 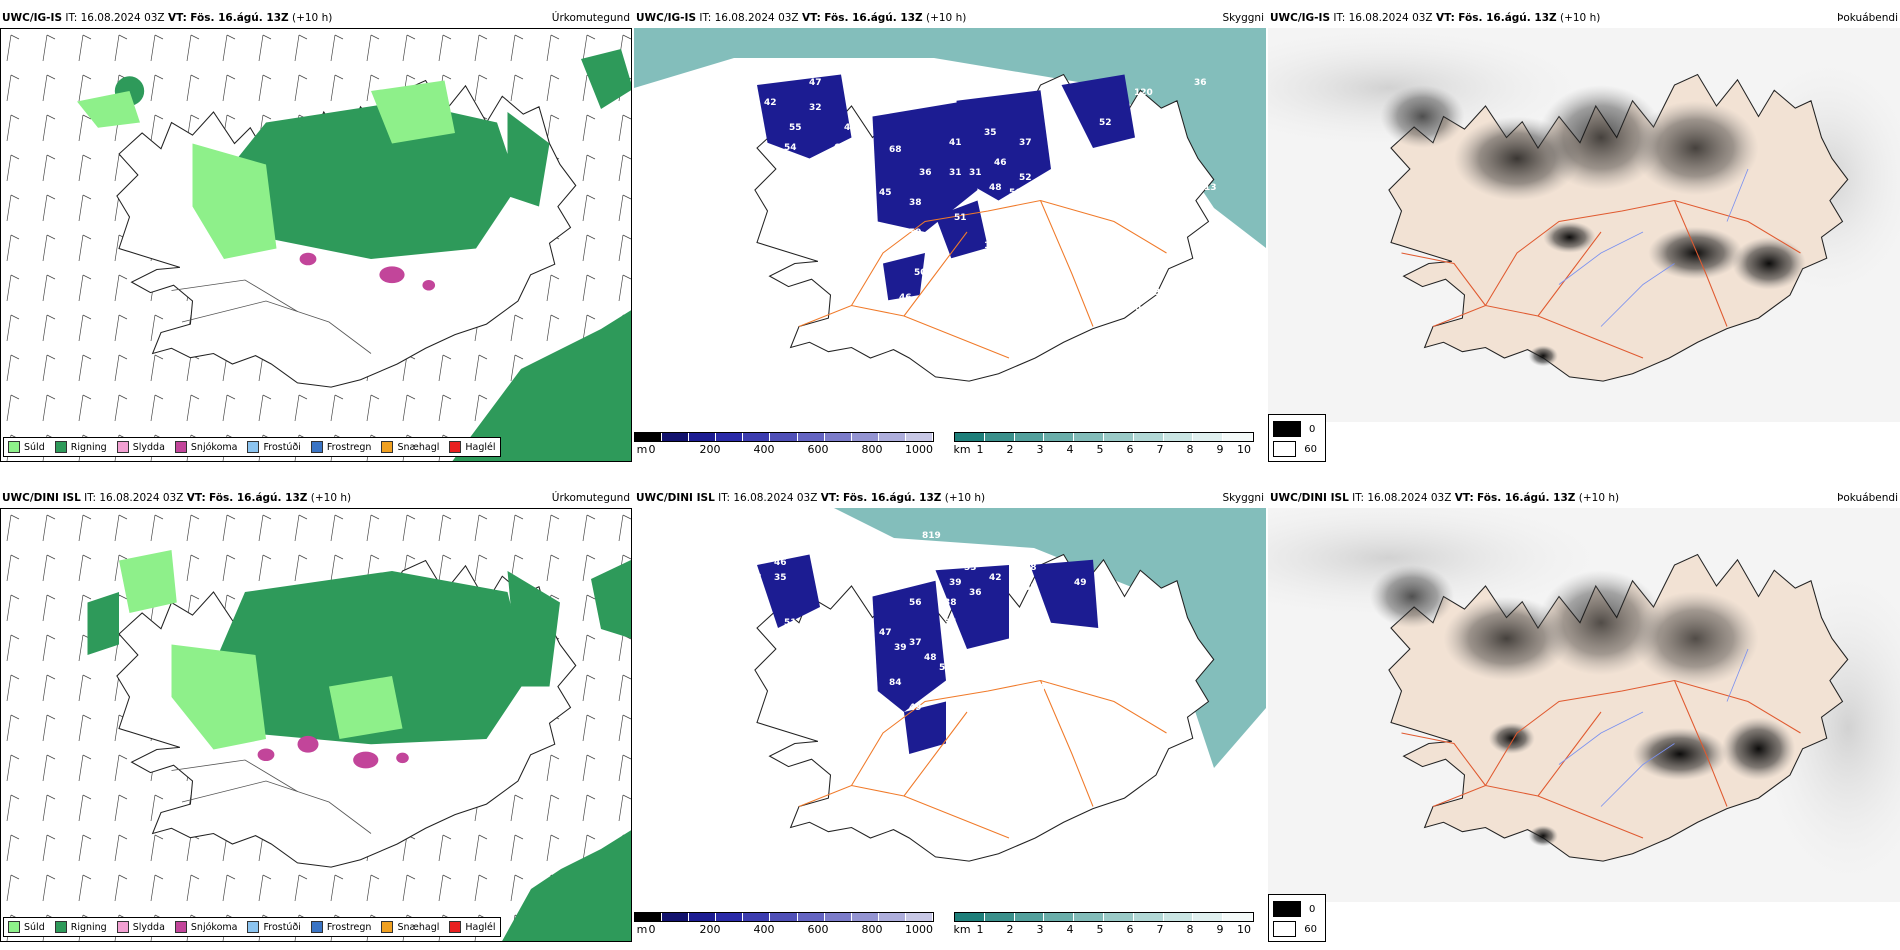 I want to click on legend-item-slydda: Slydda, so click(x=140, y=447).